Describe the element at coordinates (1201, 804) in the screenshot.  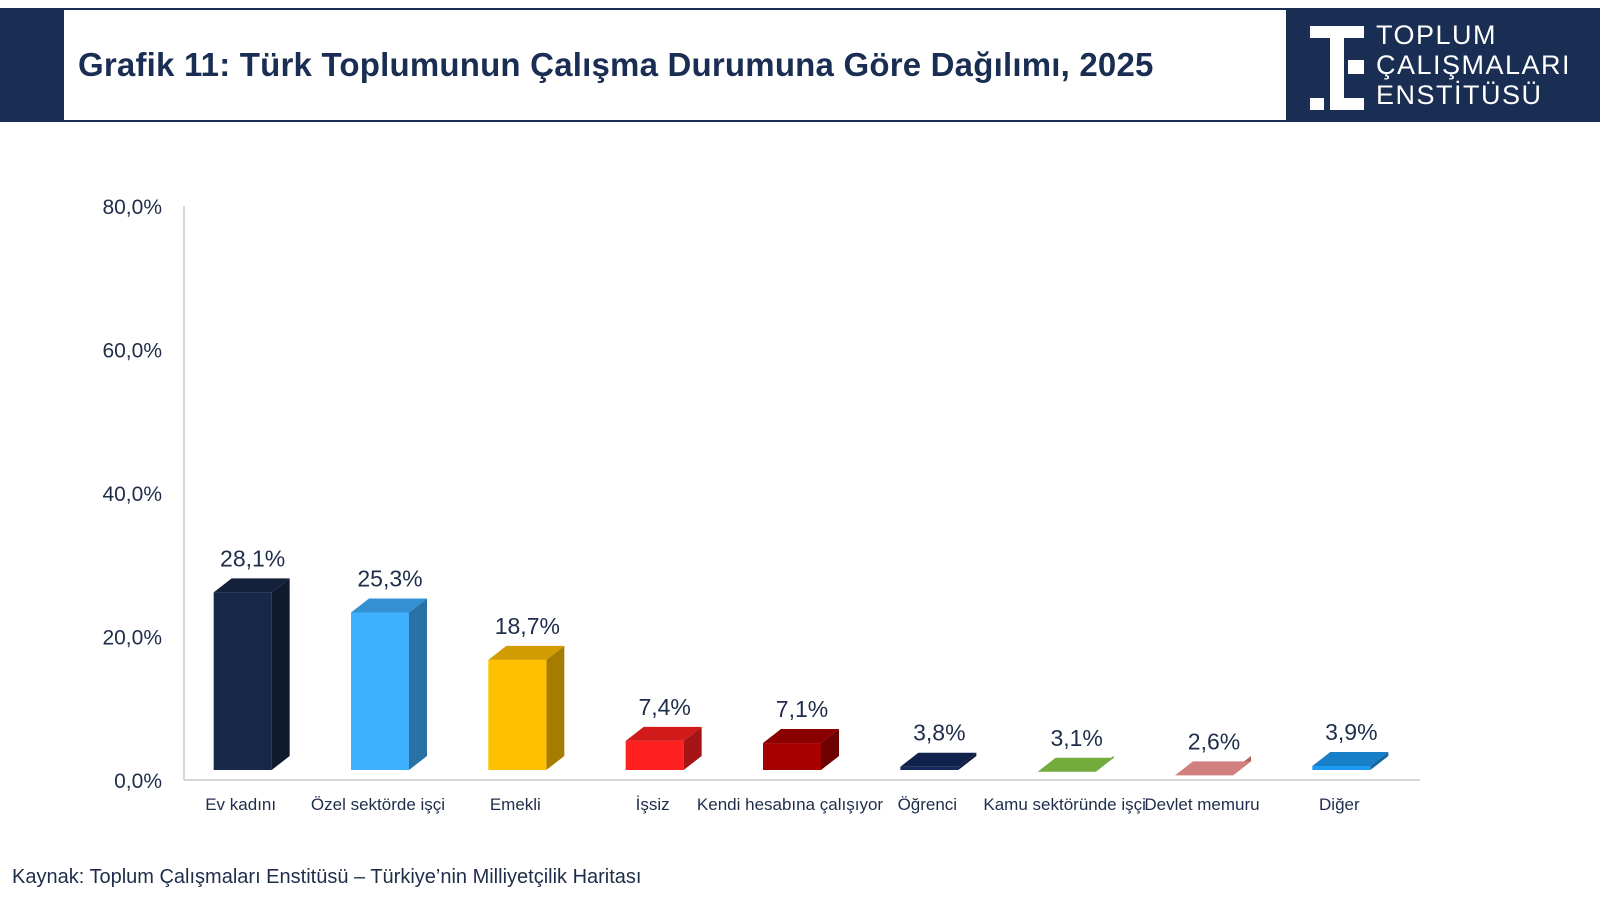
I see `x-tick-label: Devlet memuru` at that location.